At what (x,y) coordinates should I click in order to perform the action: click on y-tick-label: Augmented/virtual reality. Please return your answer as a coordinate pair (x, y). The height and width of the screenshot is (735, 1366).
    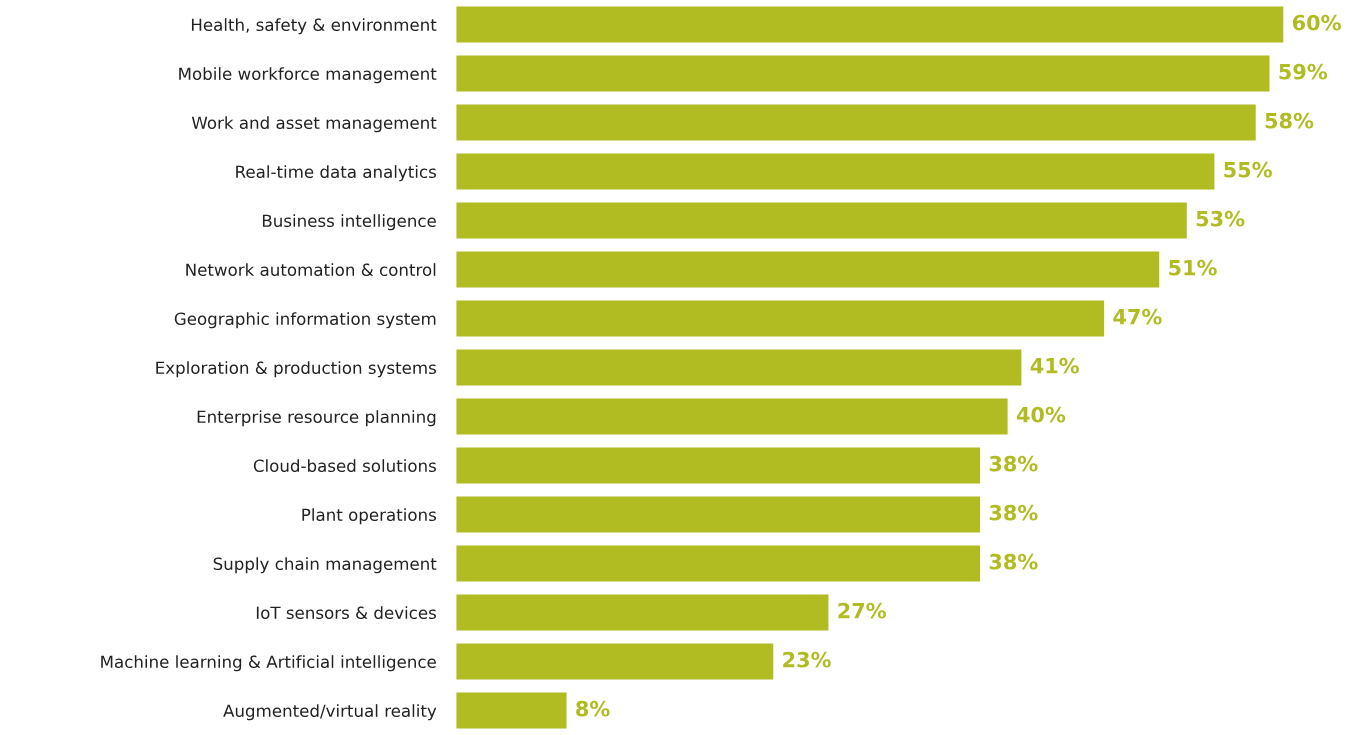
    Looking at the image, I should click on (330, 712).